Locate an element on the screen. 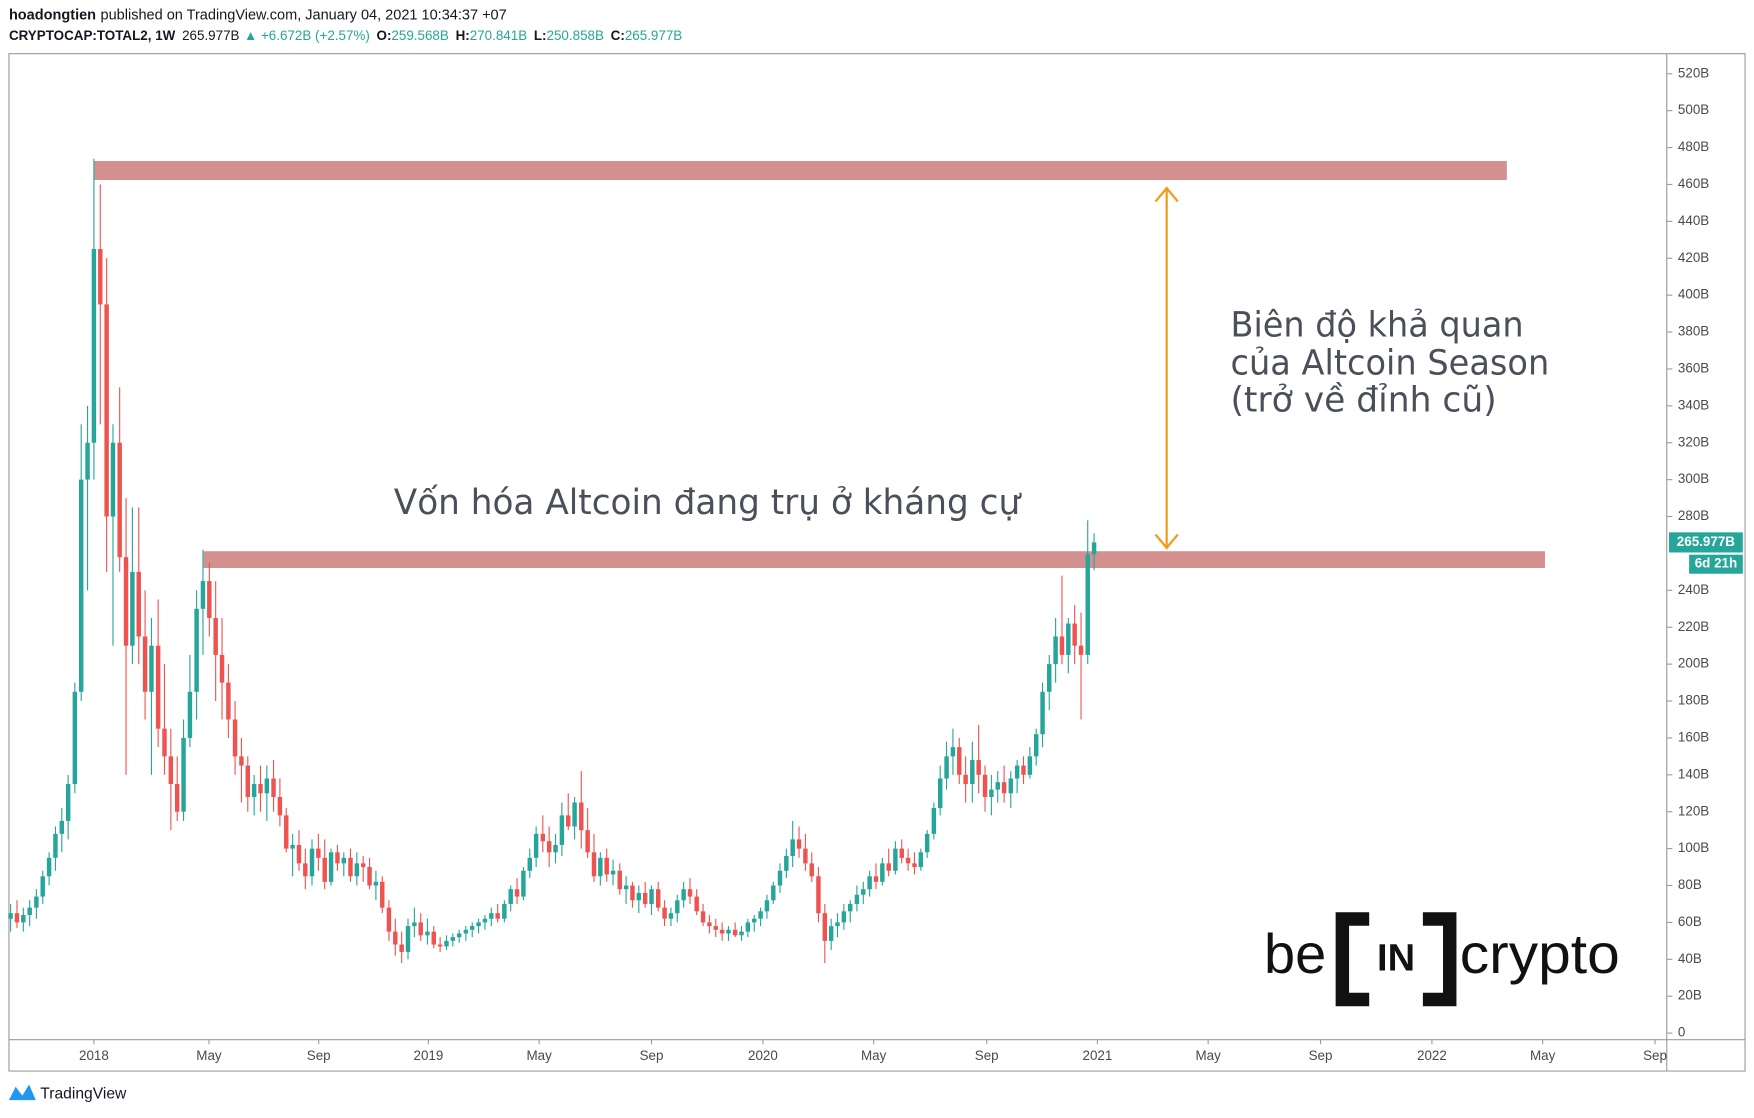 This screenshot has width=1754, height=1118. y-tick-label: 200B is located at coordinates (1693, 663).